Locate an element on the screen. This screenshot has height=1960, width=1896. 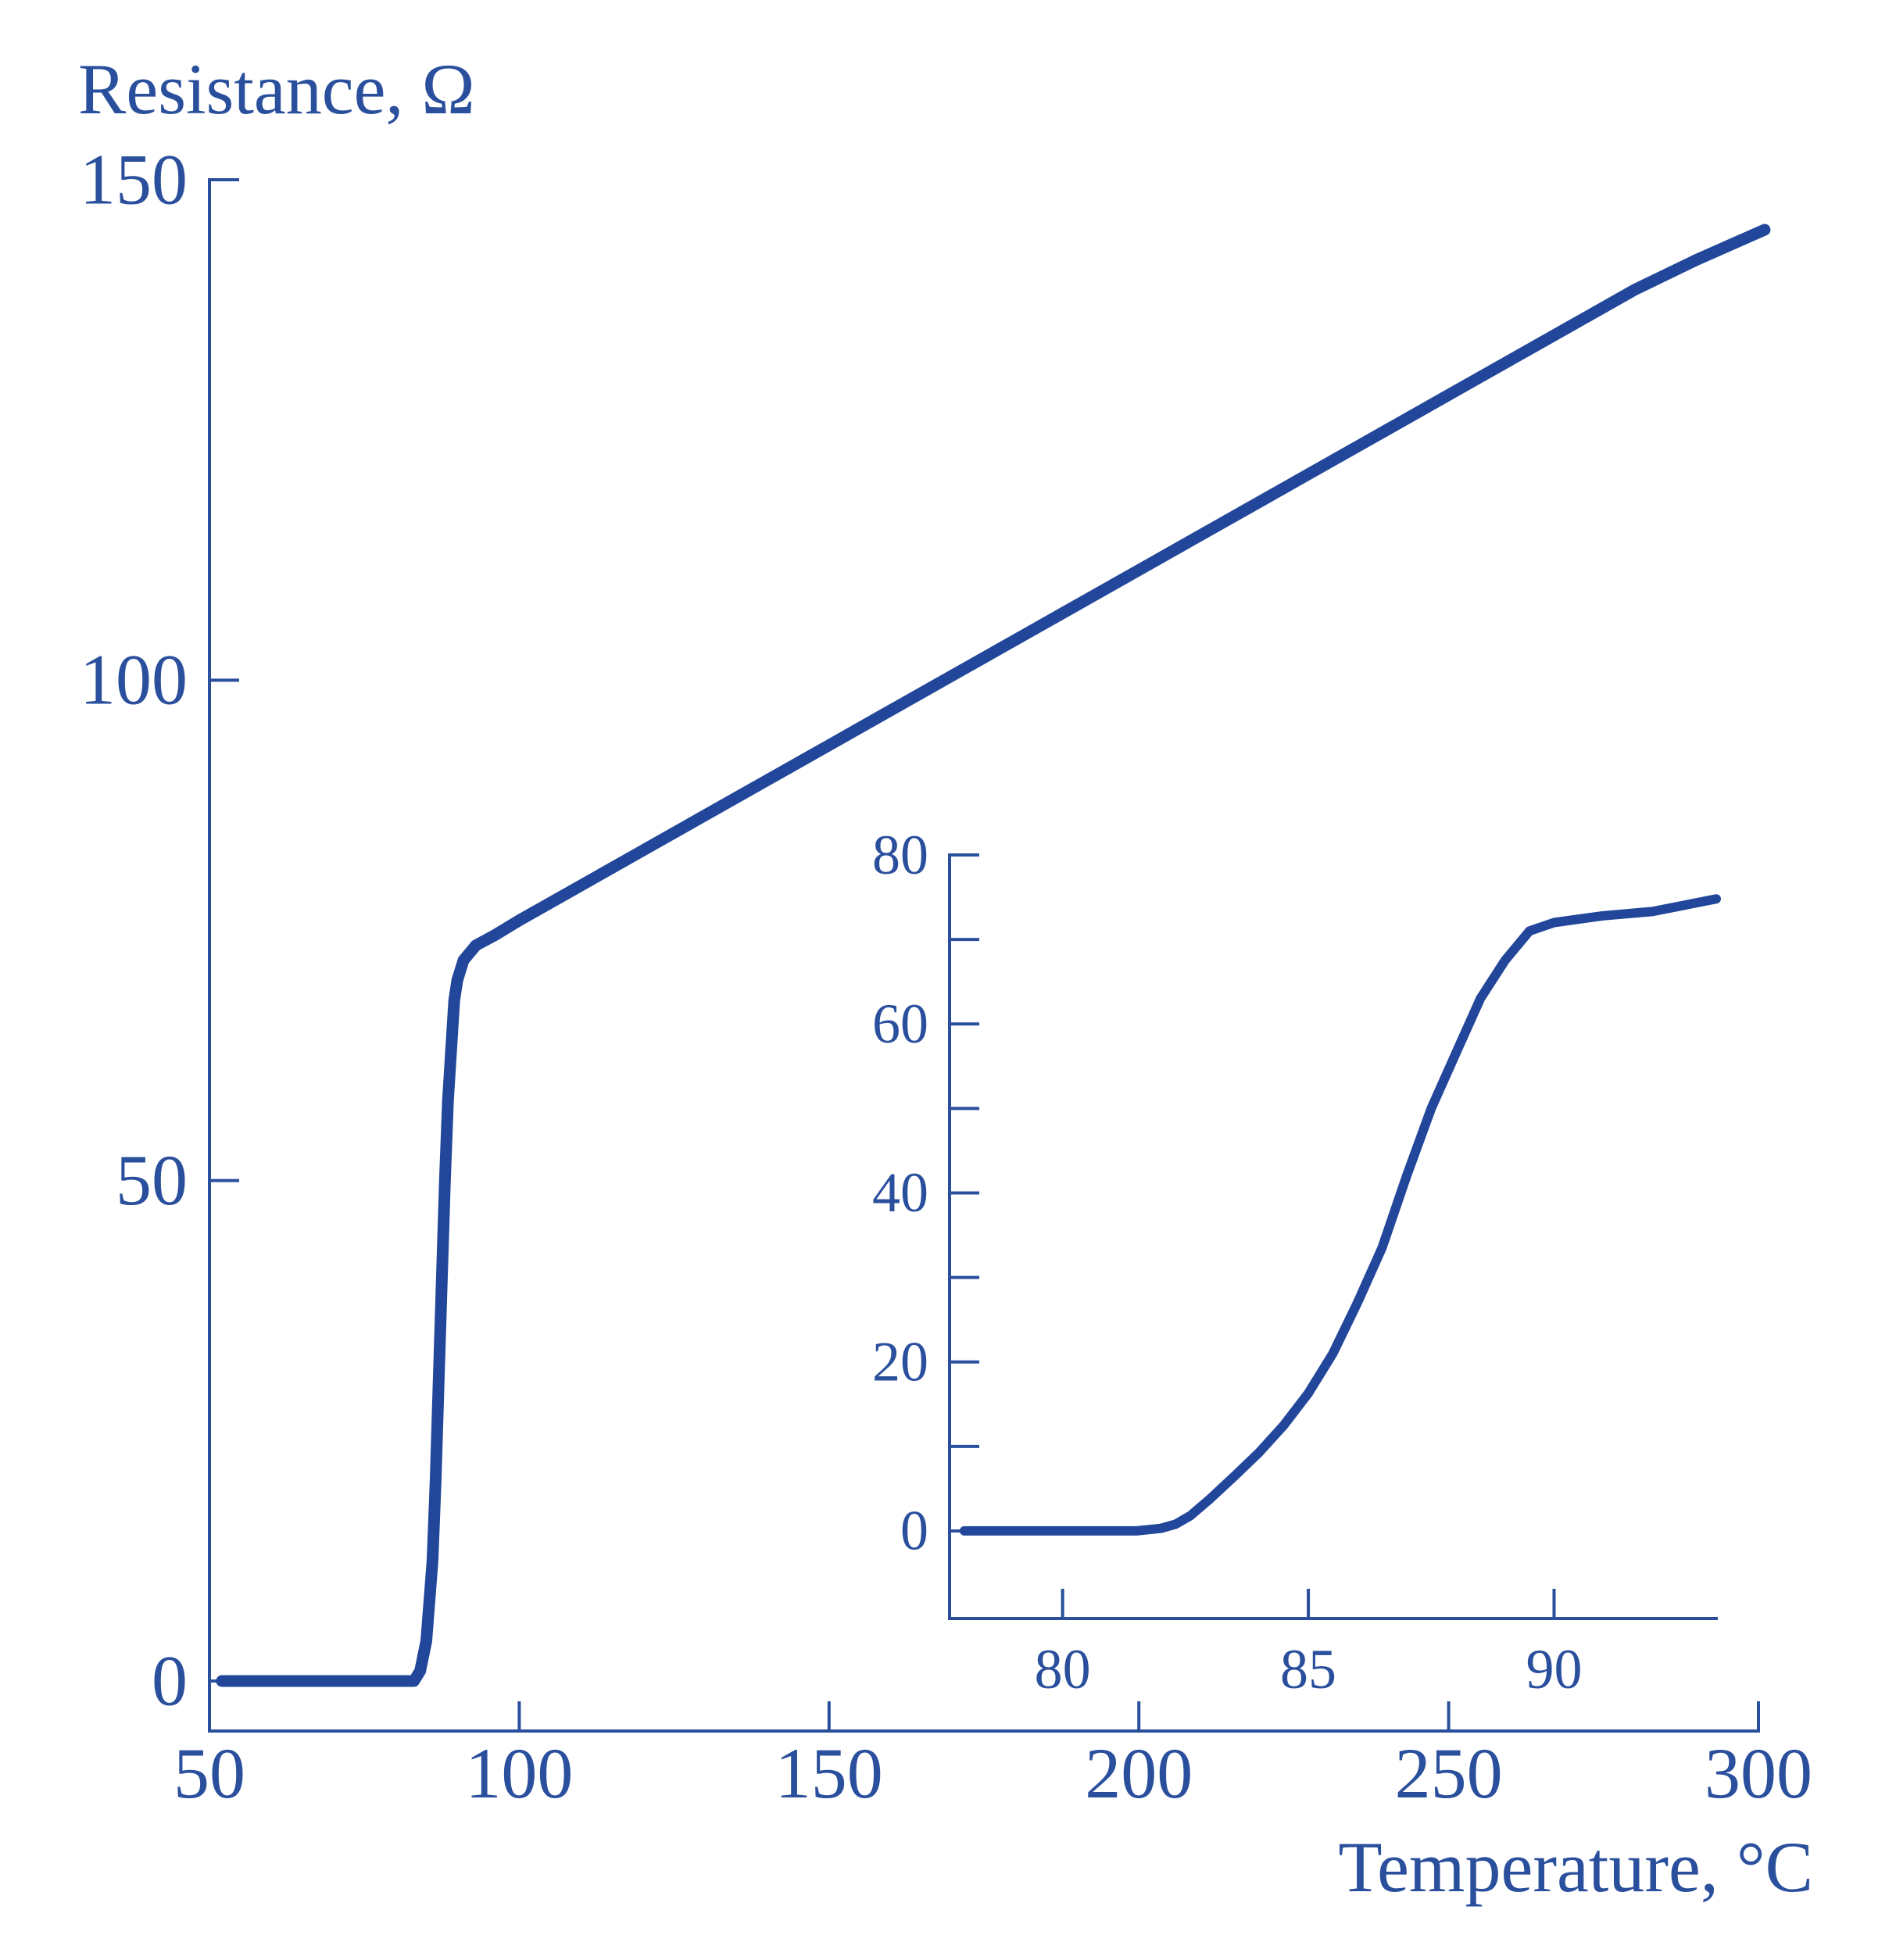
inset-series-line is located at coordinates (1340, 1215).